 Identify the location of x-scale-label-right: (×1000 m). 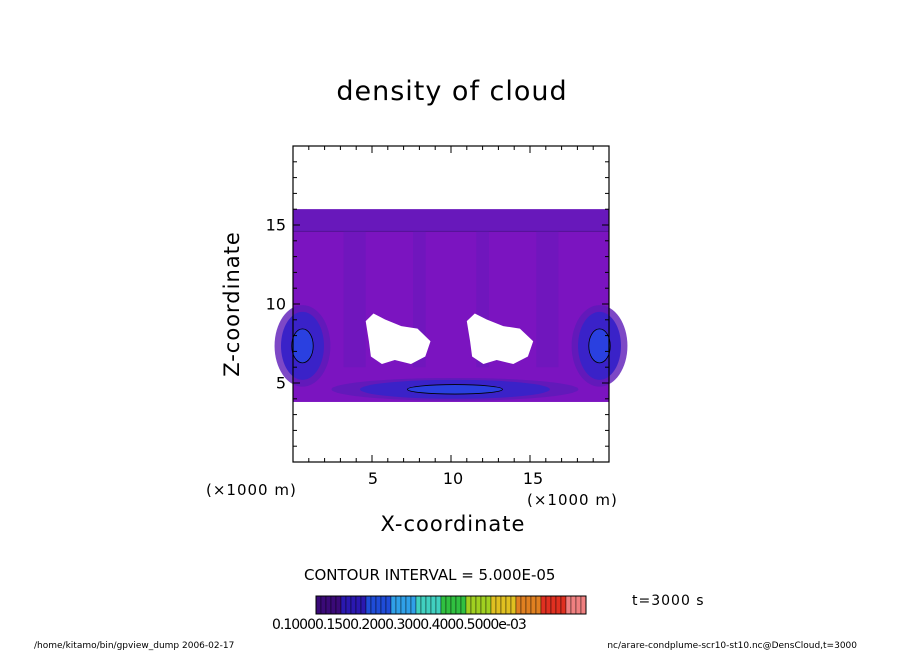
(572, 500).